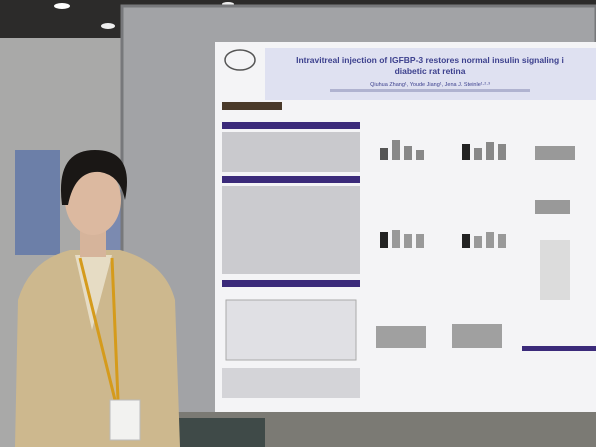  Describe the element at coordinates (125, 420) in the screenshot. I see `badge` at that location.